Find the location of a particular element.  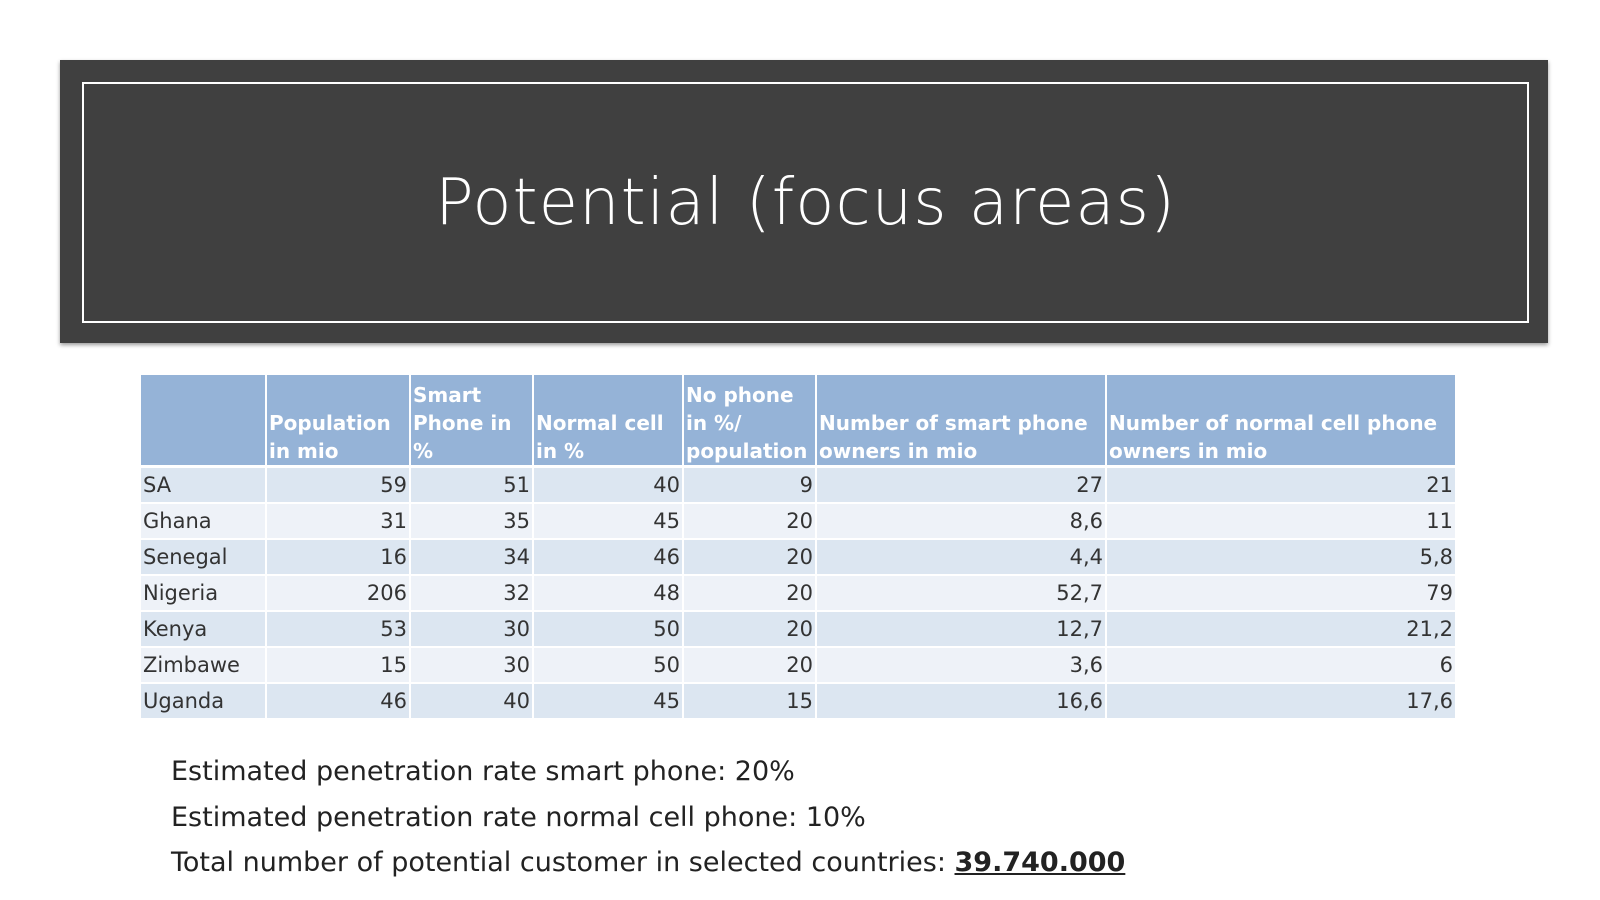

country-cell: Zimbawe is located at coordinates (204, 665).